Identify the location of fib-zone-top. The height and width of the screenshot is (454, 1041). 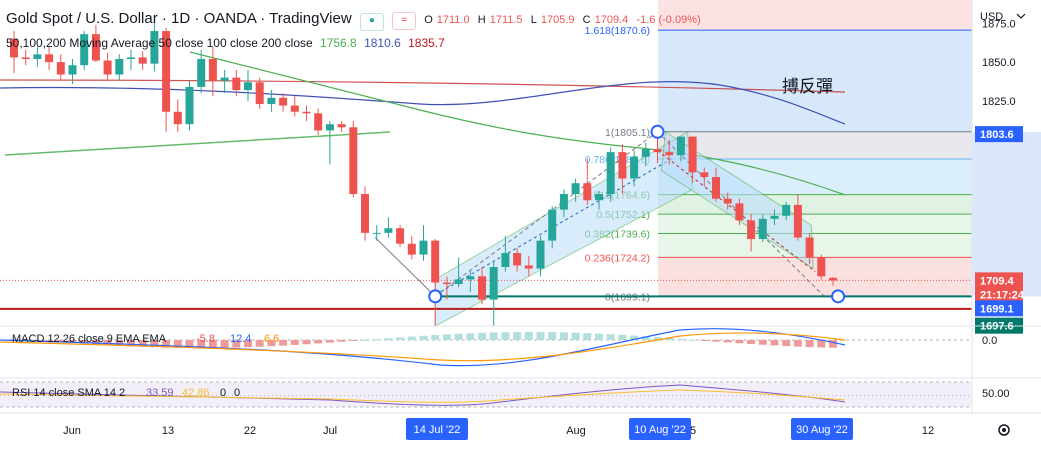
(815, 15).